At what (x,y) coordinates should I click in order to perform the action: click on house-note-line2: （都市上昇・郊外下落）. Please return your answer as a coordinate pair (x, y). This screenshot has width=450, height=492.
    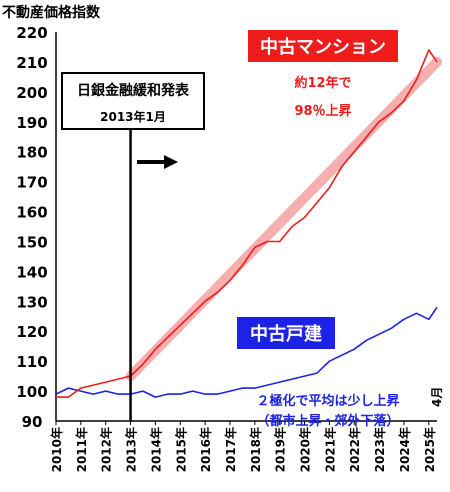
    Looking at the image, I should click on (328, 421).